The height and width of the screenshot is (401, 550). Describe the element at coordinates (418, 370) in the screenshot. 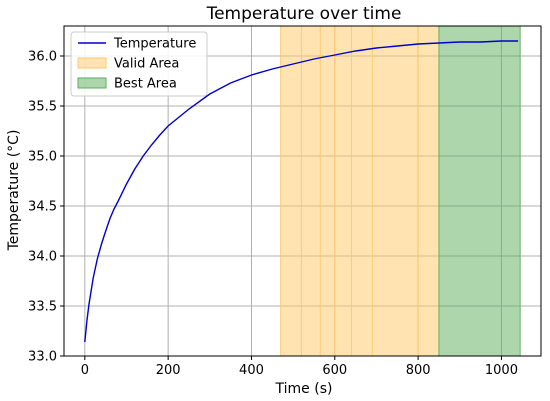

I see `x-tick-label: 800` at that location.